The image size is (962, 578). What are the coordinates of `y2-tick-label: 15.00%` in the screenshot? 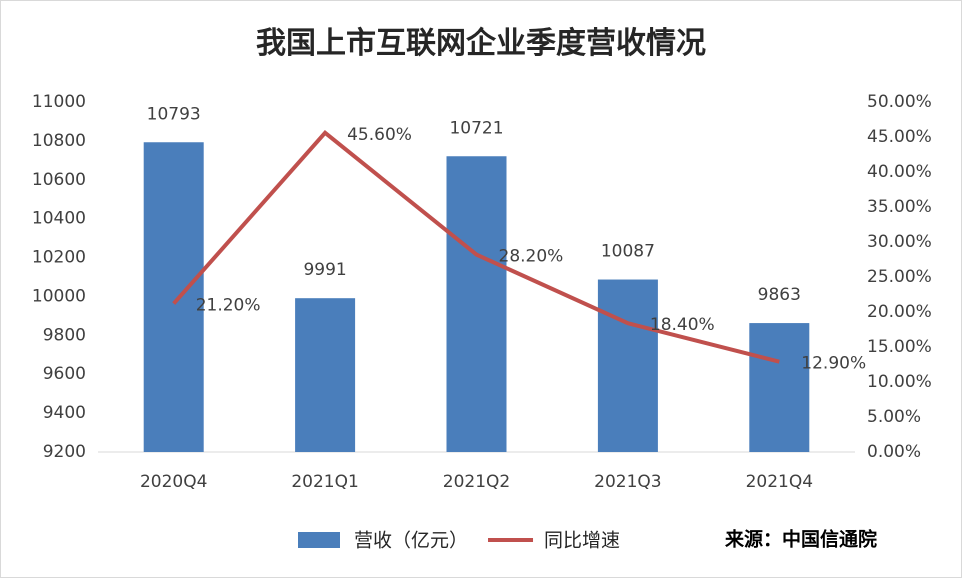 It's located at (899, 347).